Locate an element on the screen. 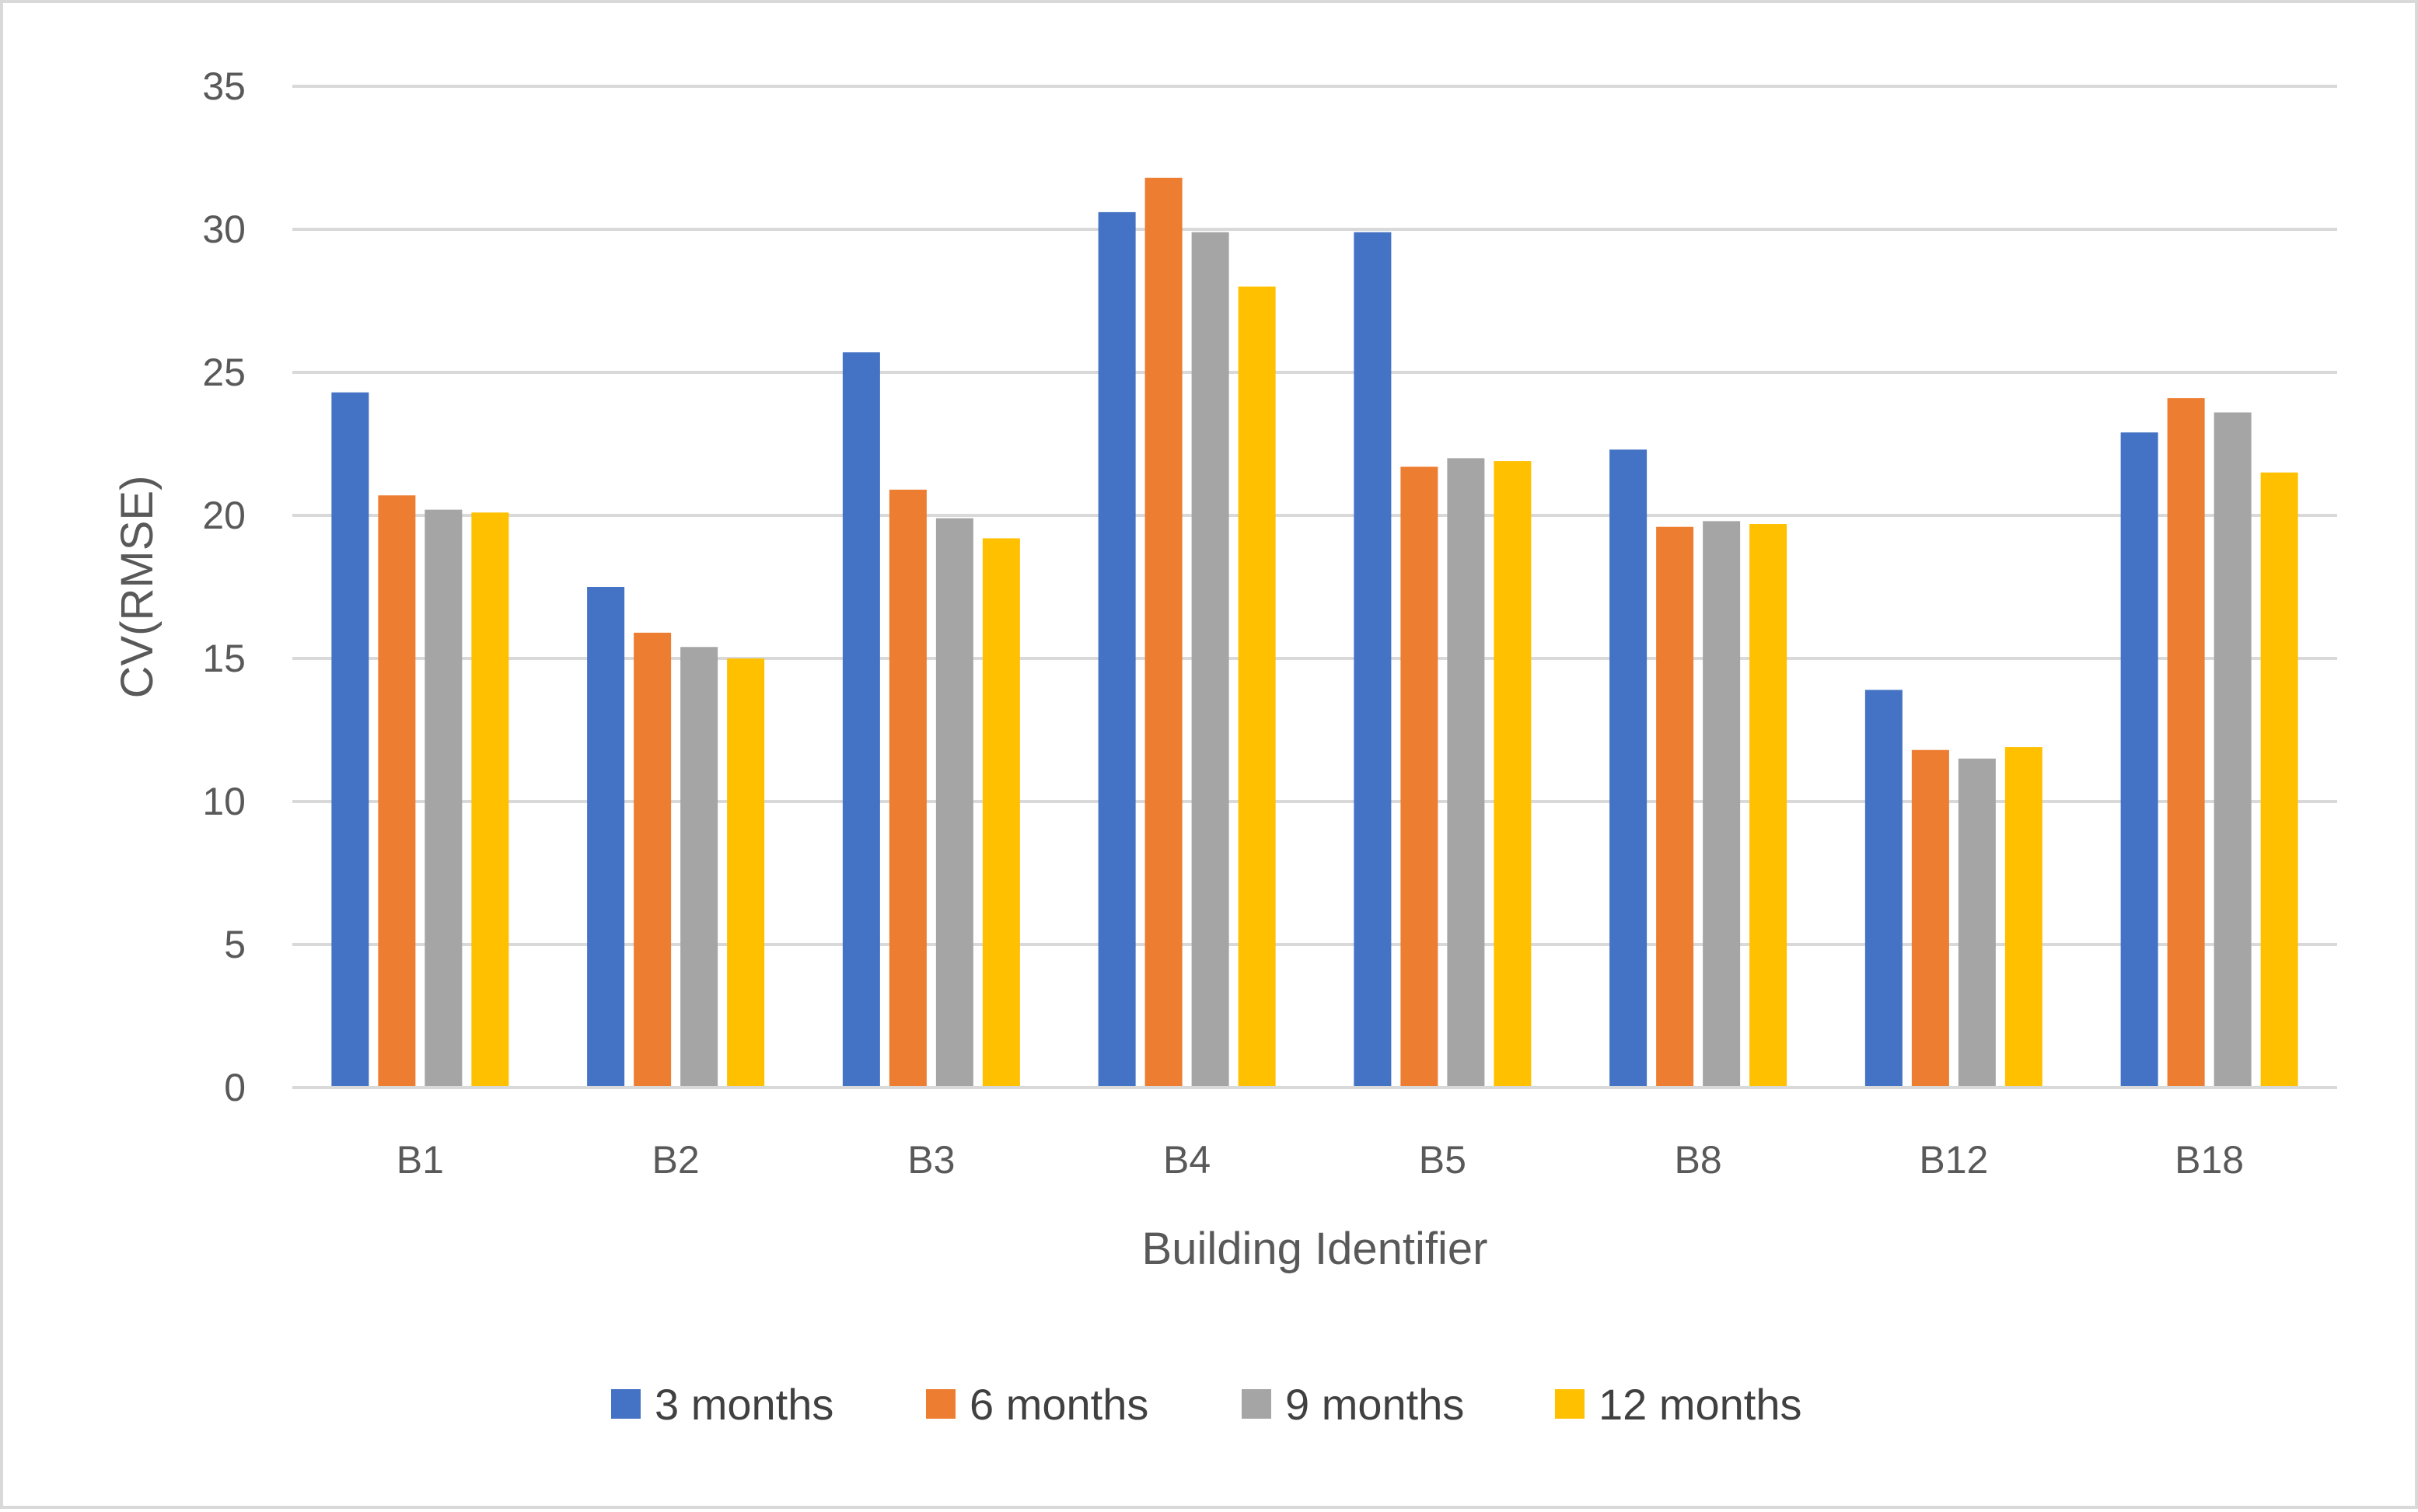 The height and width of the screenshot is (1512, 2418). y-axis-title: CV(RMSE) is located at coordinates (137, 587).